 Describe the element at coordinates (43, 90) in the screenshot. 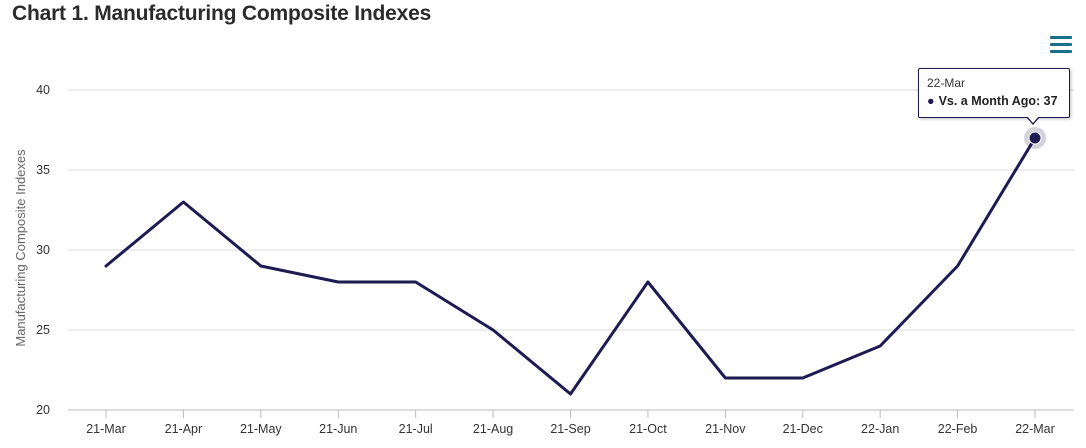

I see `y-tick-label: 40` at that location.